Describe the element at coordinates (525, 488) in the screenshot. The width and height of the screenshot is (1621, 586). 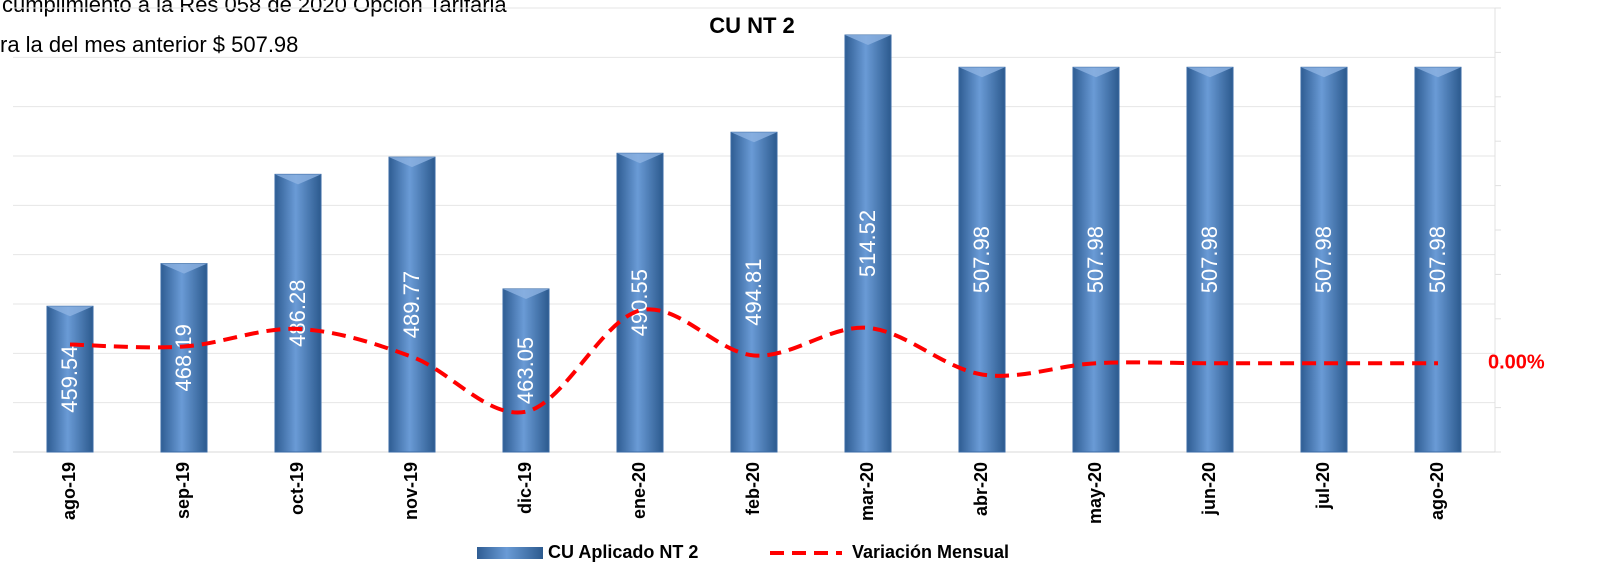
I see `x-tick-label: dic-19` at that location.